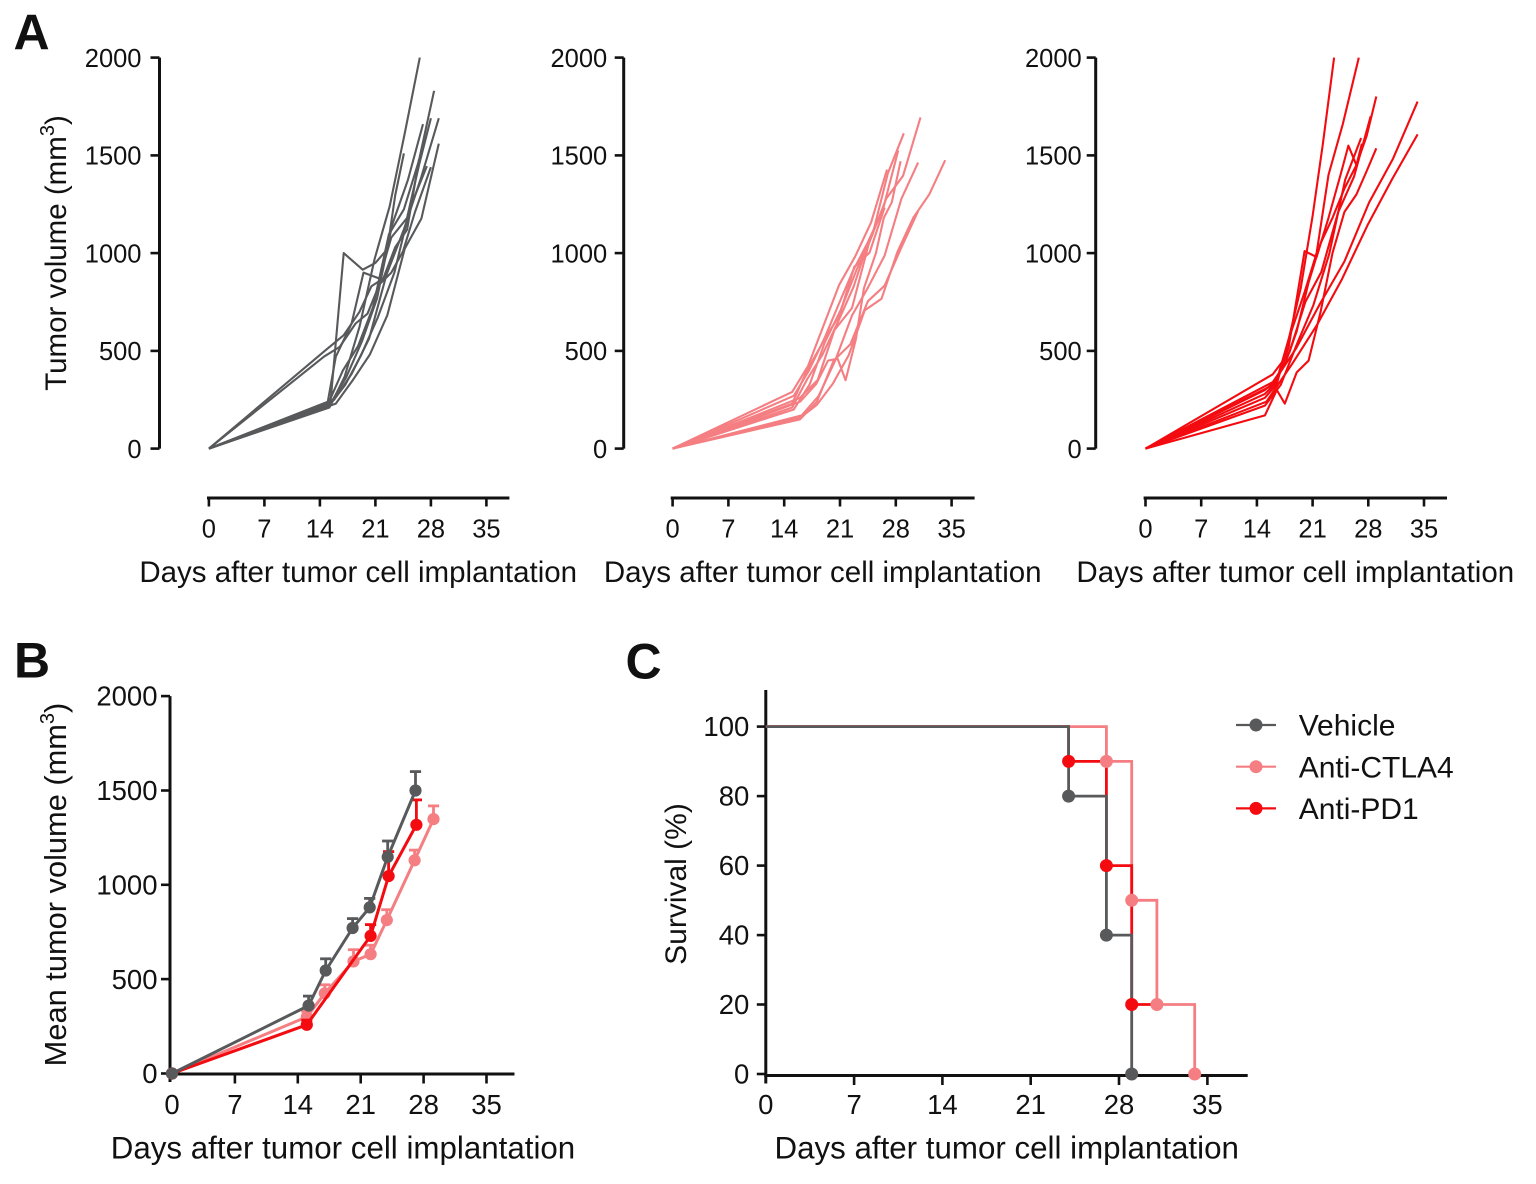 This screenshot has width=1536, height=1184. Describe the element at coordinates (676, 884) in the screenshot. I see `svg-text: Survival (%)` at that location.